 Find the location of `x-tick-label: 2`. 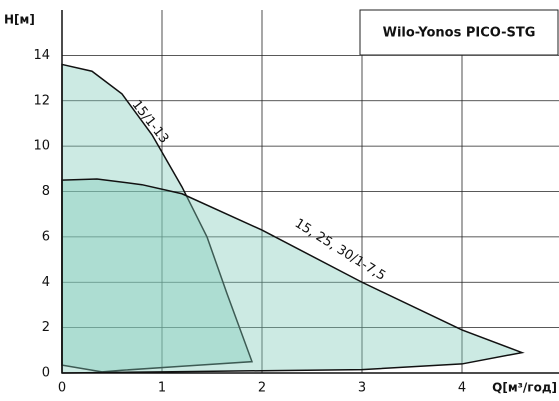

x-tick-label: 2 is located at coordinates (262, 388).